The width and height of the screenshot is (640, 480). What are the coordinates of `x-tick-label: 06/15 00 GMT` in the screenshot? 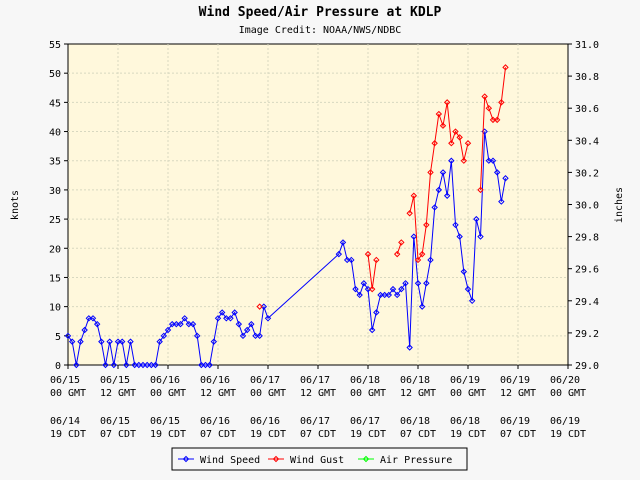 It's located at (68, 387).